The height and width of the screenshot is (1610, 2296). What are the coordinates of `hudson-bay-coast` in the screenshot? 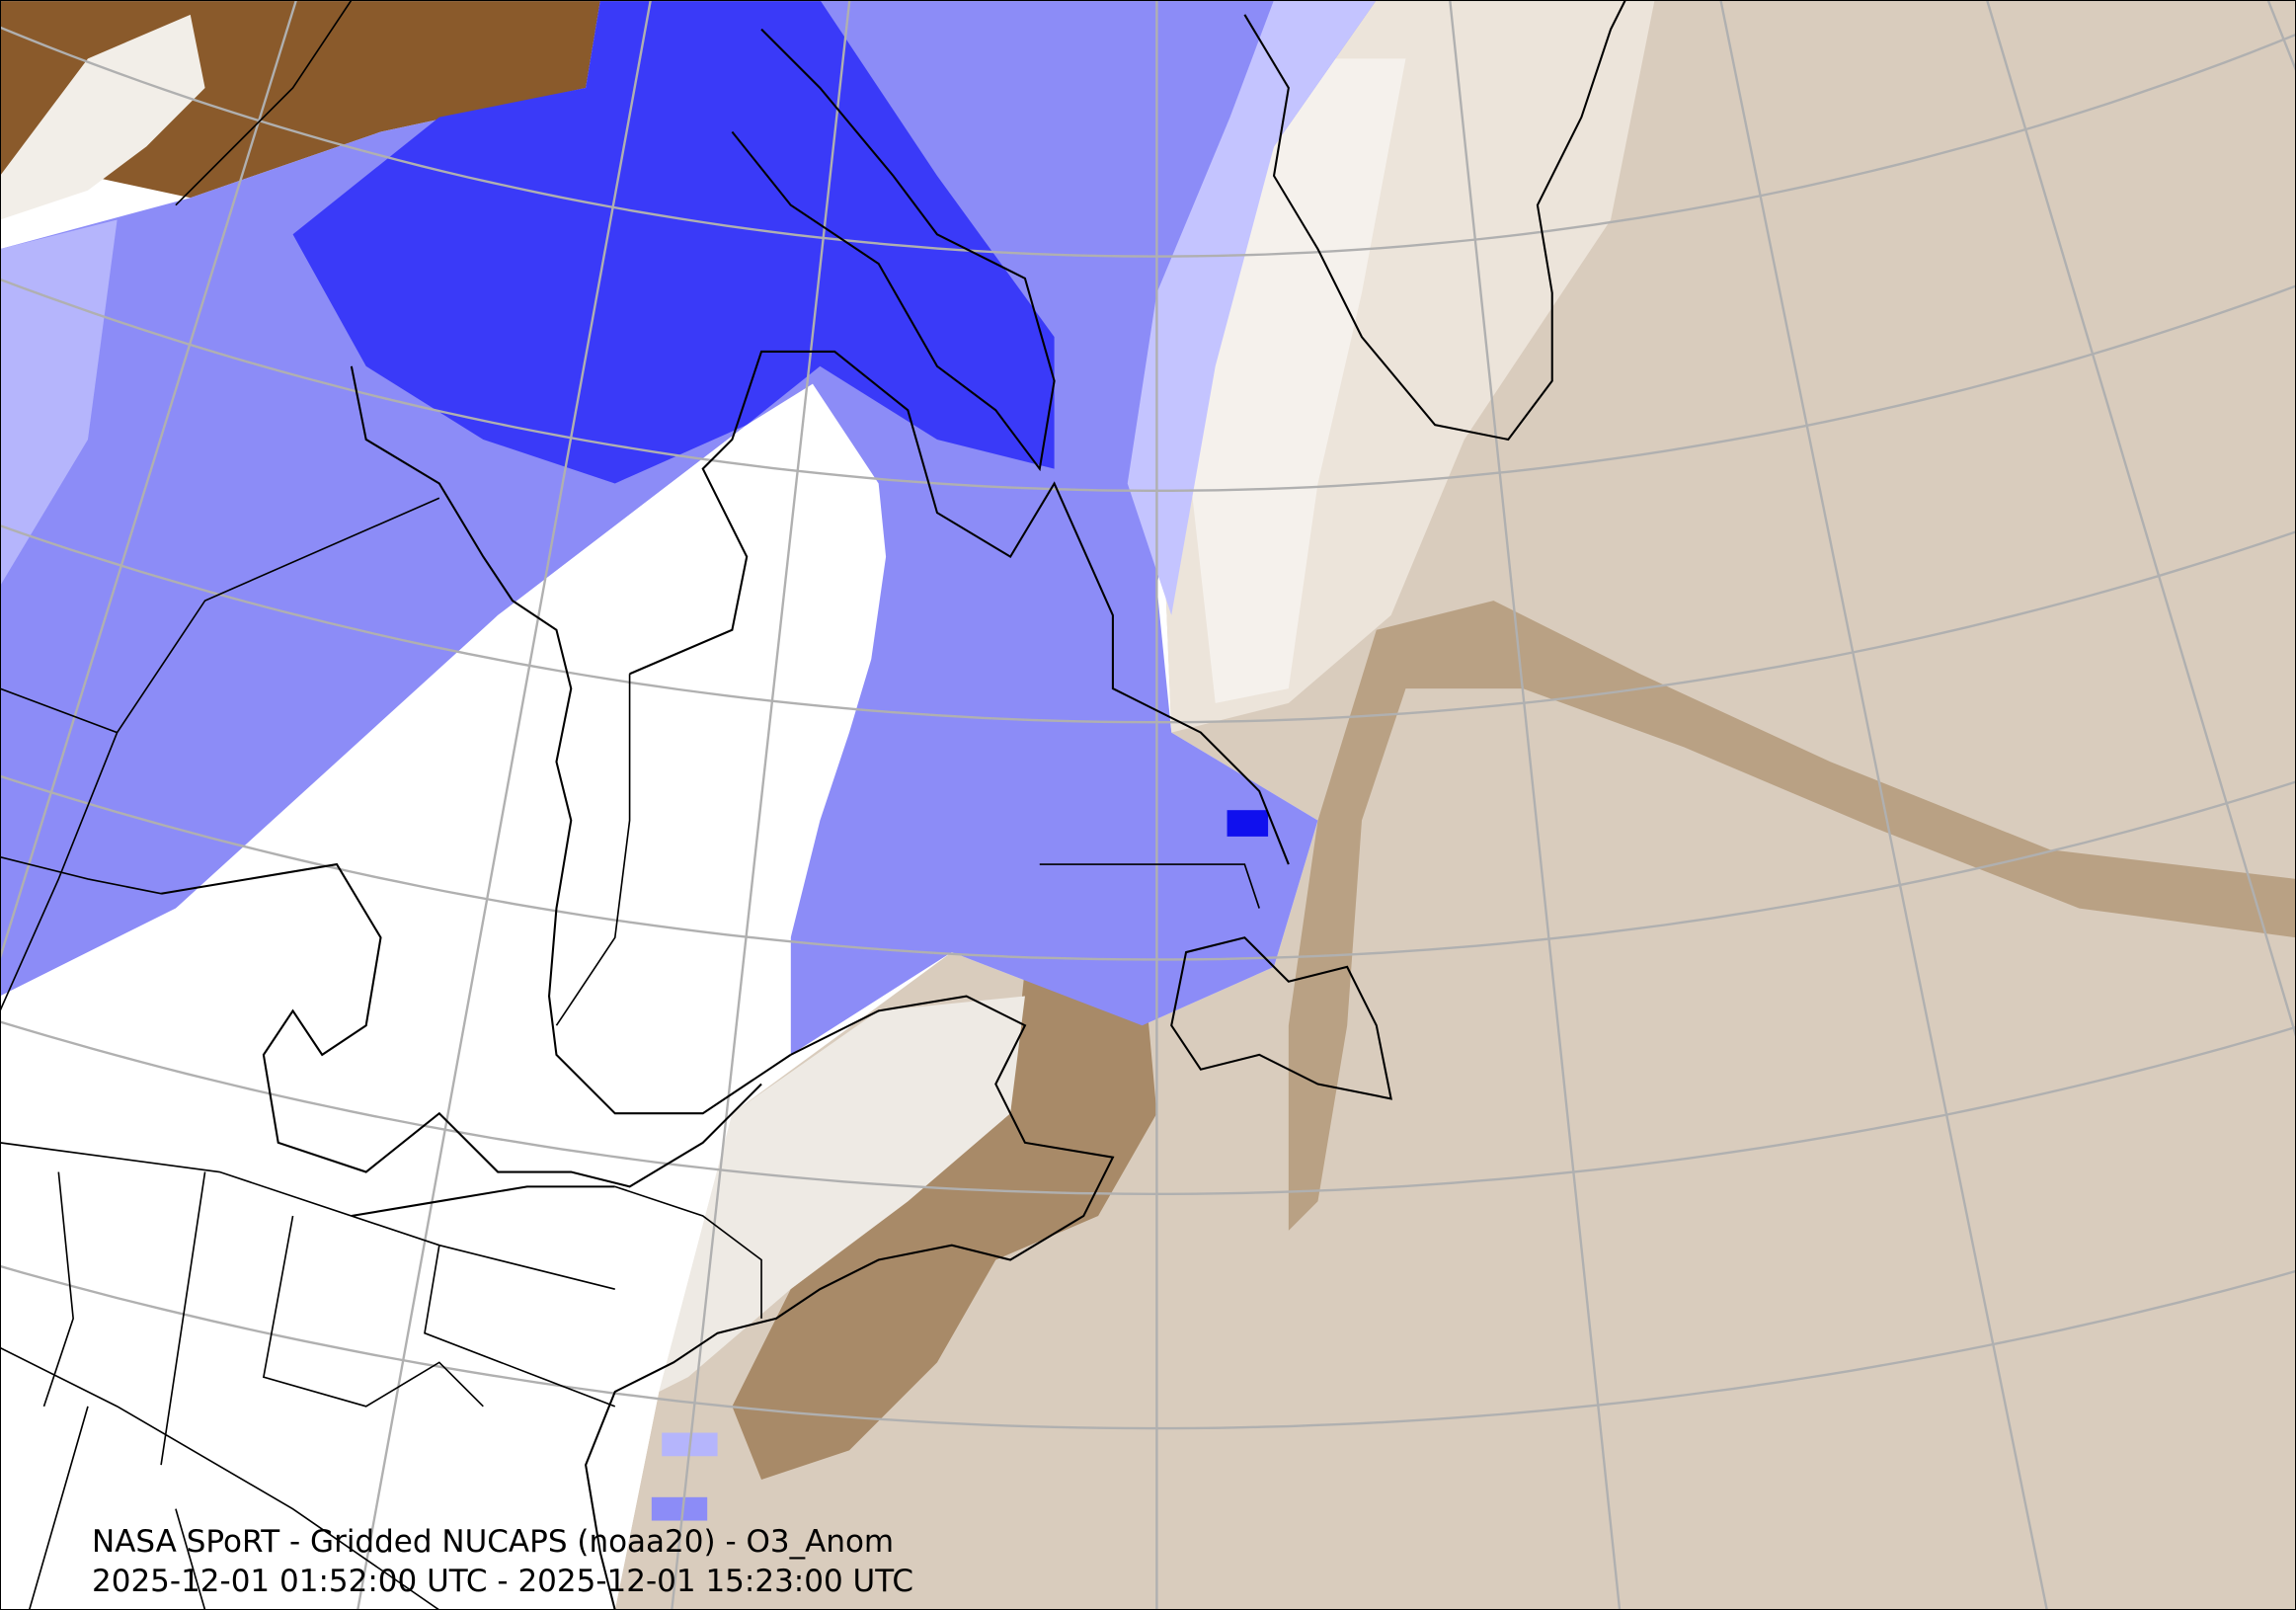 It's located at (571, 740).